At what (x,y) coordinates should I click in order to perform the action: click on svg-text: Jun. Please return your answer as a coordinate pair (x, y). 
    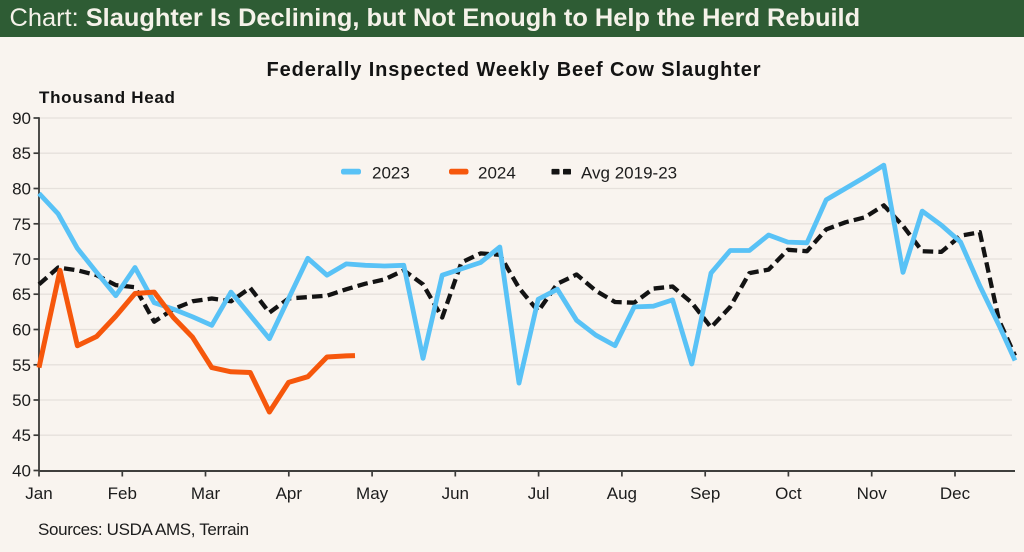
    Looking at the image, I should click on (455, 493).